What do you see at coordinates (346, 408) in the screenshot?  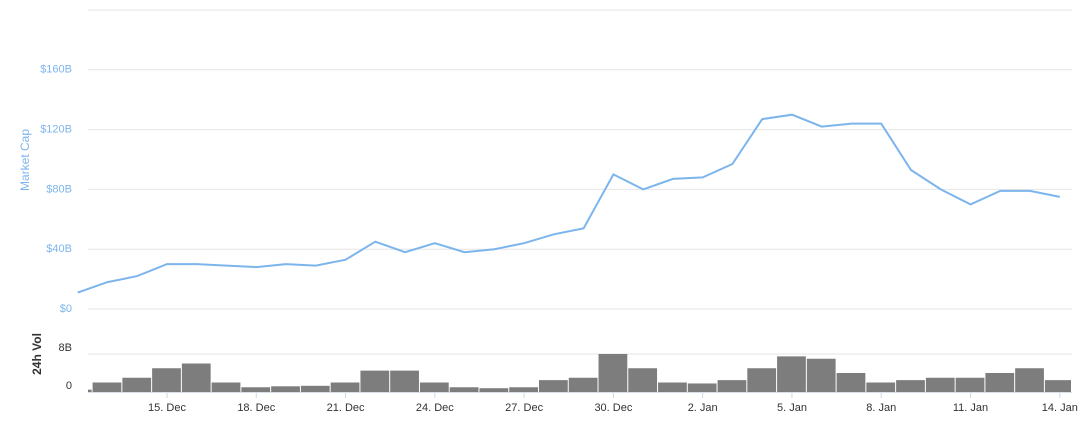 I see `x-tick-label: 21. Dec` at bounding box center [346, 408].